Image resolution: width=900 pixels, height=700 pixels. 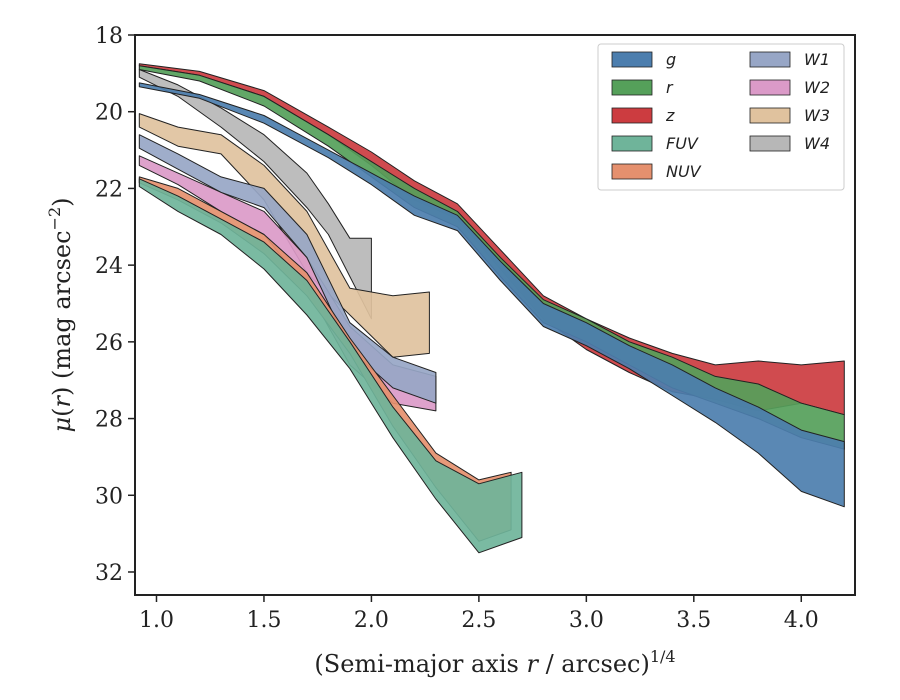 I want to click on legend-label-w1: W1, so click(x=817, y=59).